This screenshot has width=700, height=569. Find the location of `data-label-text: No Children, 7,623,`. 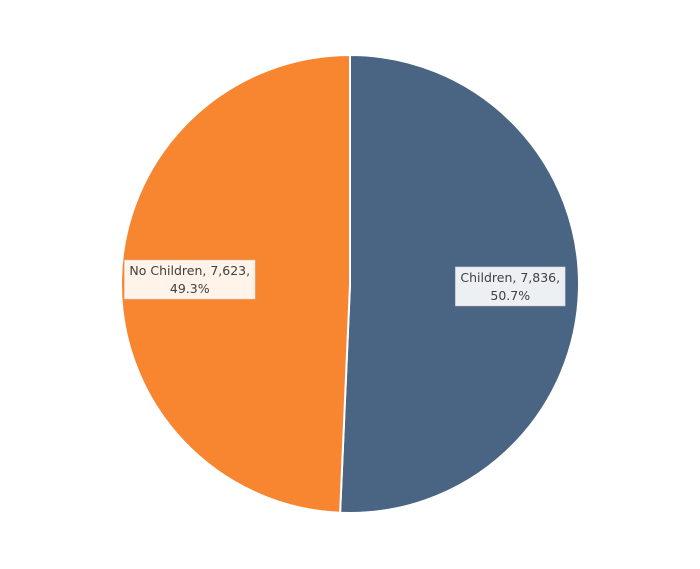

data-label-text: No Children, 7,623, is located at coordinates (189, 270).